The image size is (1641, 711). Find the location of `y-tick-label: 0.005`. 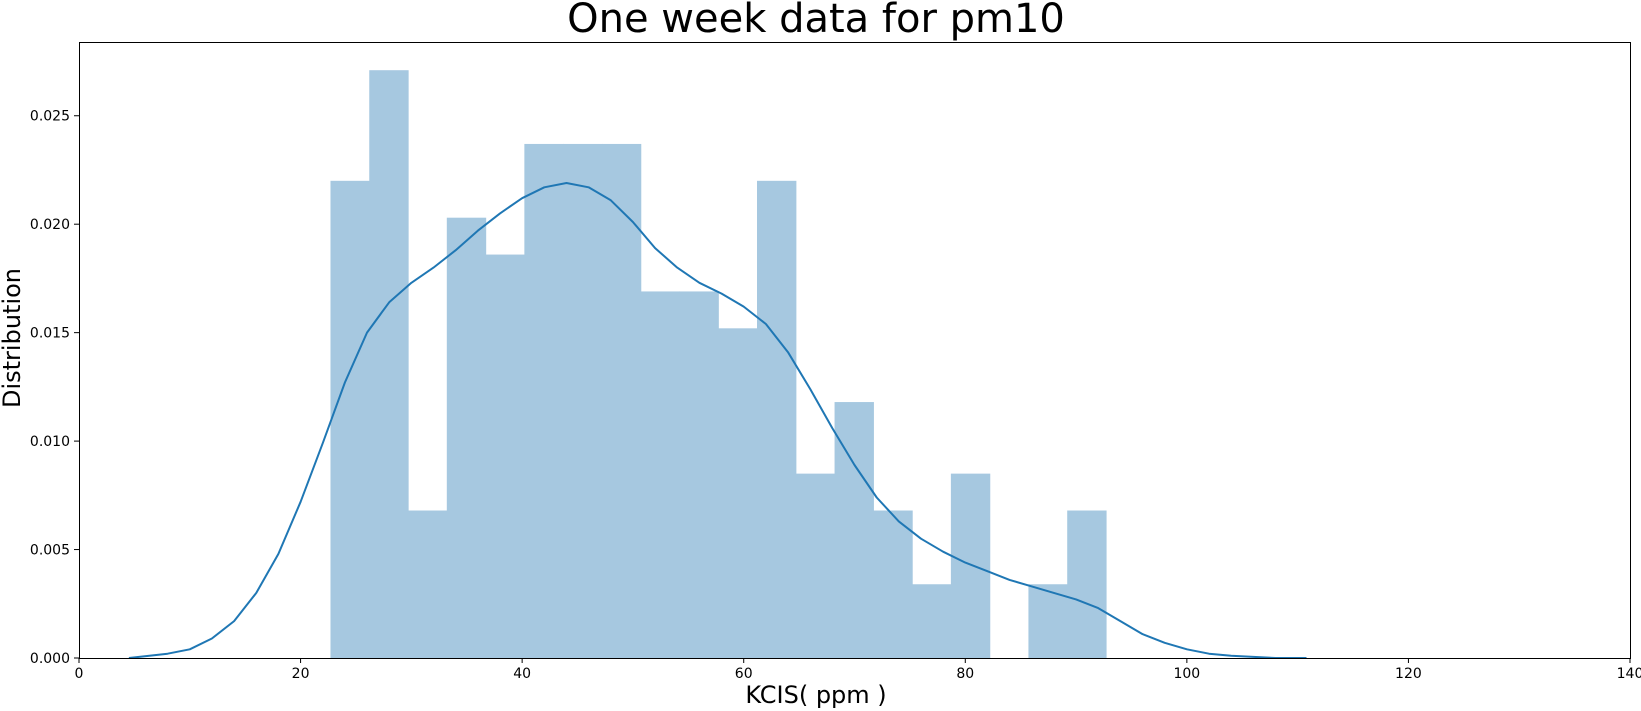

y-tick-label: 0.005 is located at coordinates (50, 551).